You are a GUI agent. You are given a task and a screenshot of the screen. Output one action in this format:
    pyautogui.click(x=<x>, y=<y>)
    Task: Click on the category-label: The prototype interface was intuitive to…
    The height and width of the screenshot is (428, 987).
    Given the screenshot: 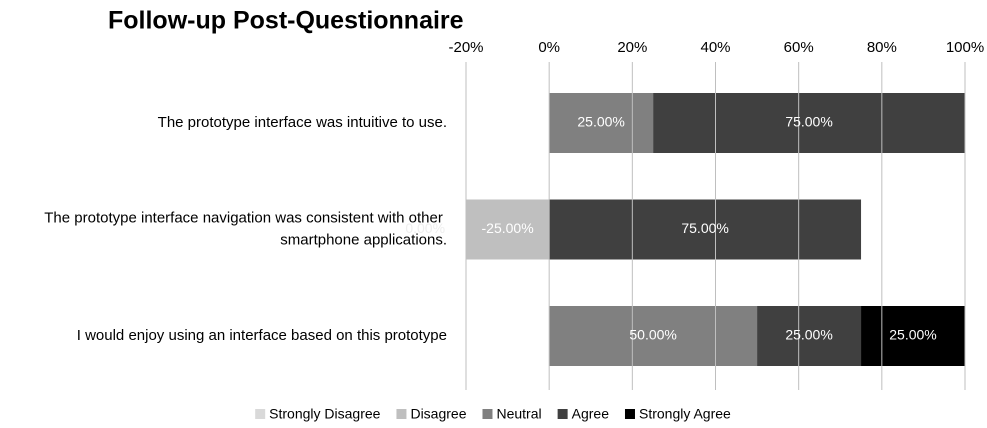 What is the action you would take?
    pyautogui.click(x=302, y=122)
    